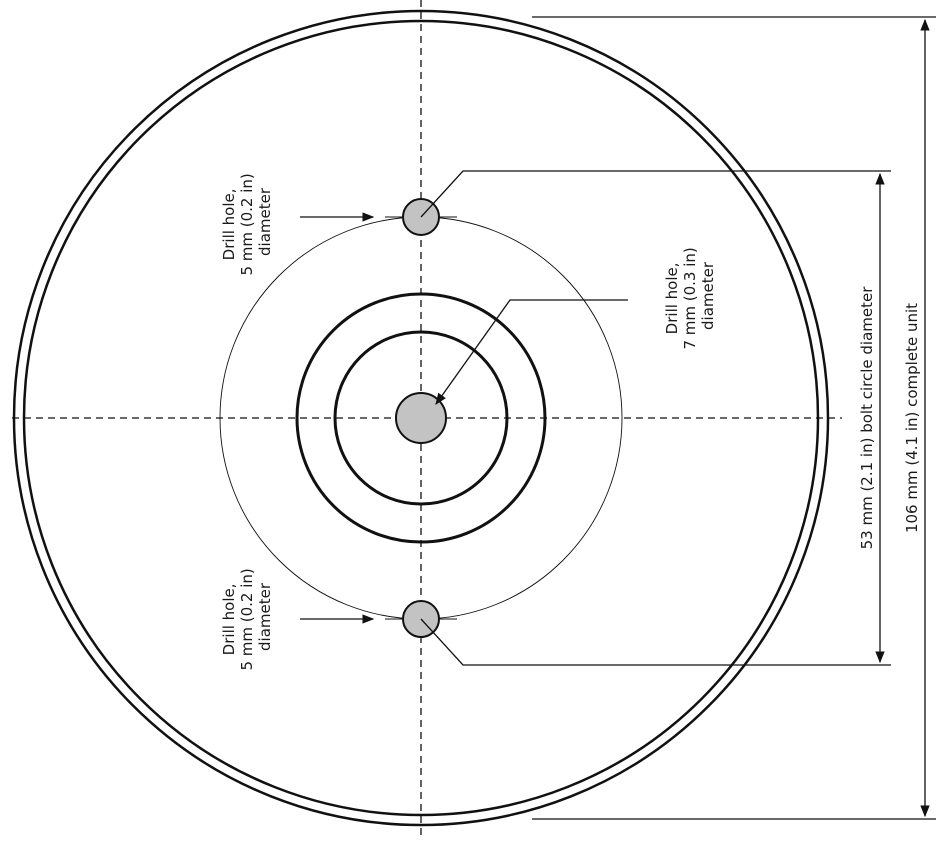 The width and height of the screenshot is (938, 843). What do you see at coordinates (421, 418) in the screenshot?
I see `center-drill-hole` at bounding box center [421, 418].